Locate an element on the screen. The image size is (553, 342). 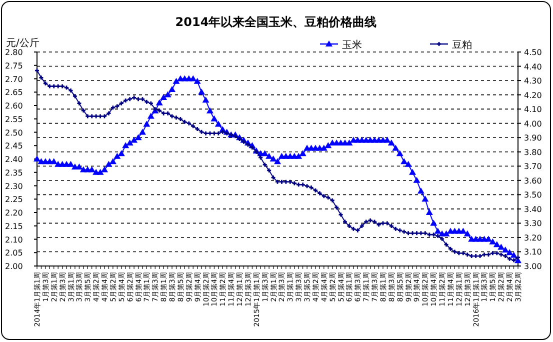
y2-tick-label: 3.10 is located at coordinates (533, 252).